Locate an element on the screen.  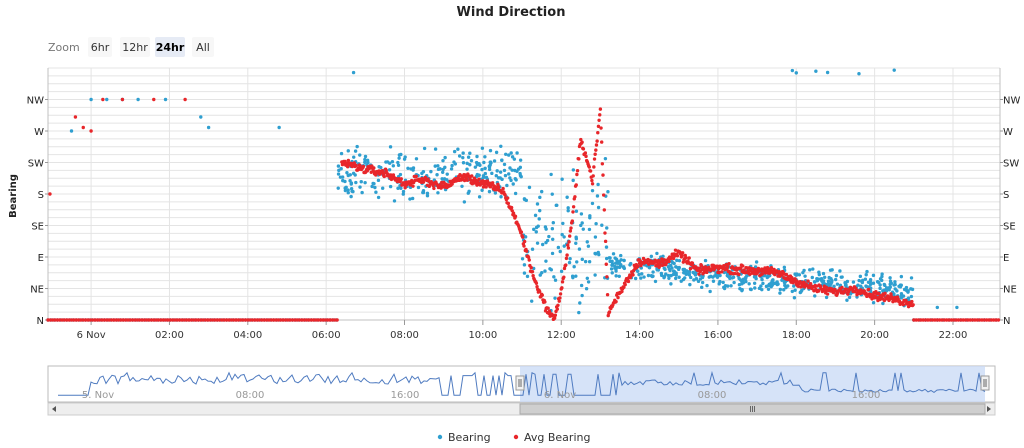
zoom-button-6hr: 6hr is located at coordinates (100, 47).